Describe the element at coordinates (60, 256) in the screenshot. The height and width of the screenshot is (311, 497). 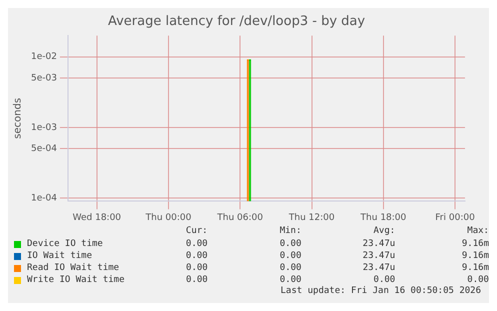
I see `legend-label: IO Wait time` at that location.